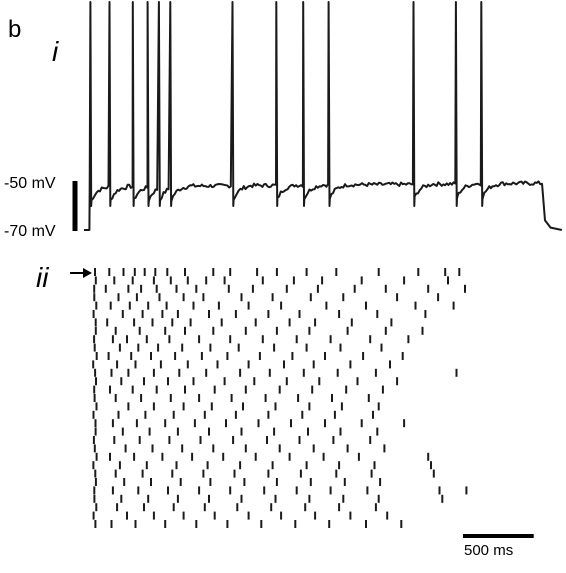  What do you see at coordinates (30, 183) in the screenshot?
I see `voltage-label-minus-50: -50 mV` at bounding box center [30, 183].